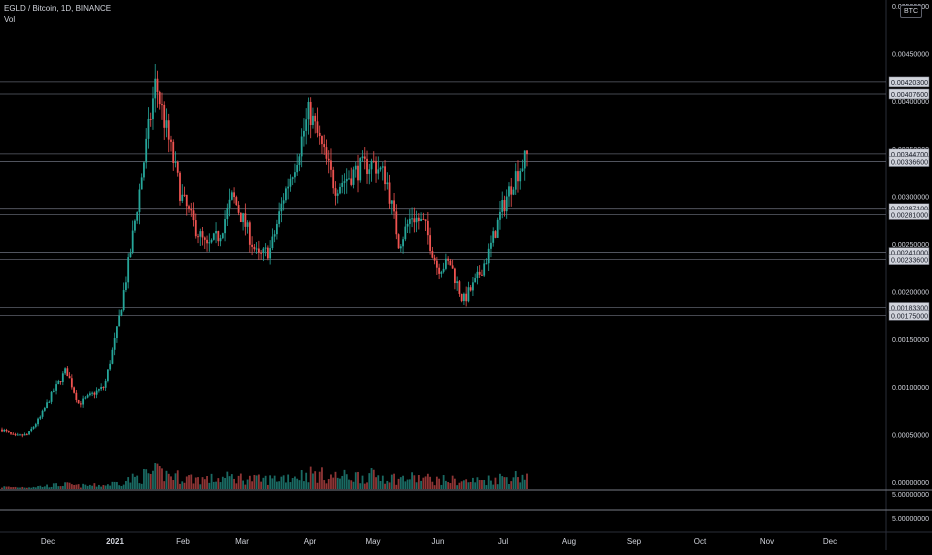 This screenshot has height=555, width=932. I want to click on x-tick-label: Dec, so click(48, 541).